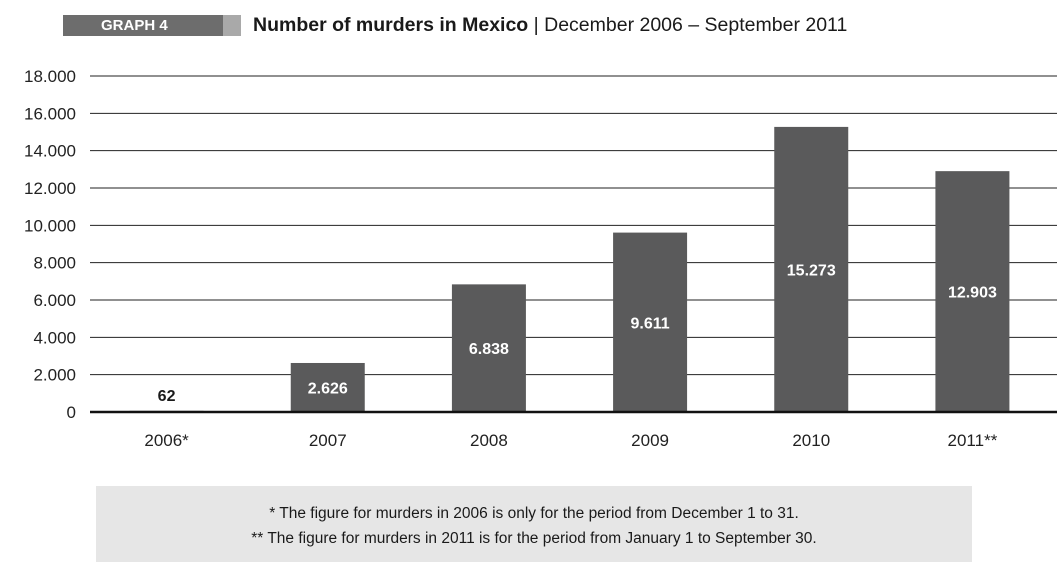  Describe the element at coordinates (54, 337) in the screenshot. I see `y-tick-label: 4.000` at that location.